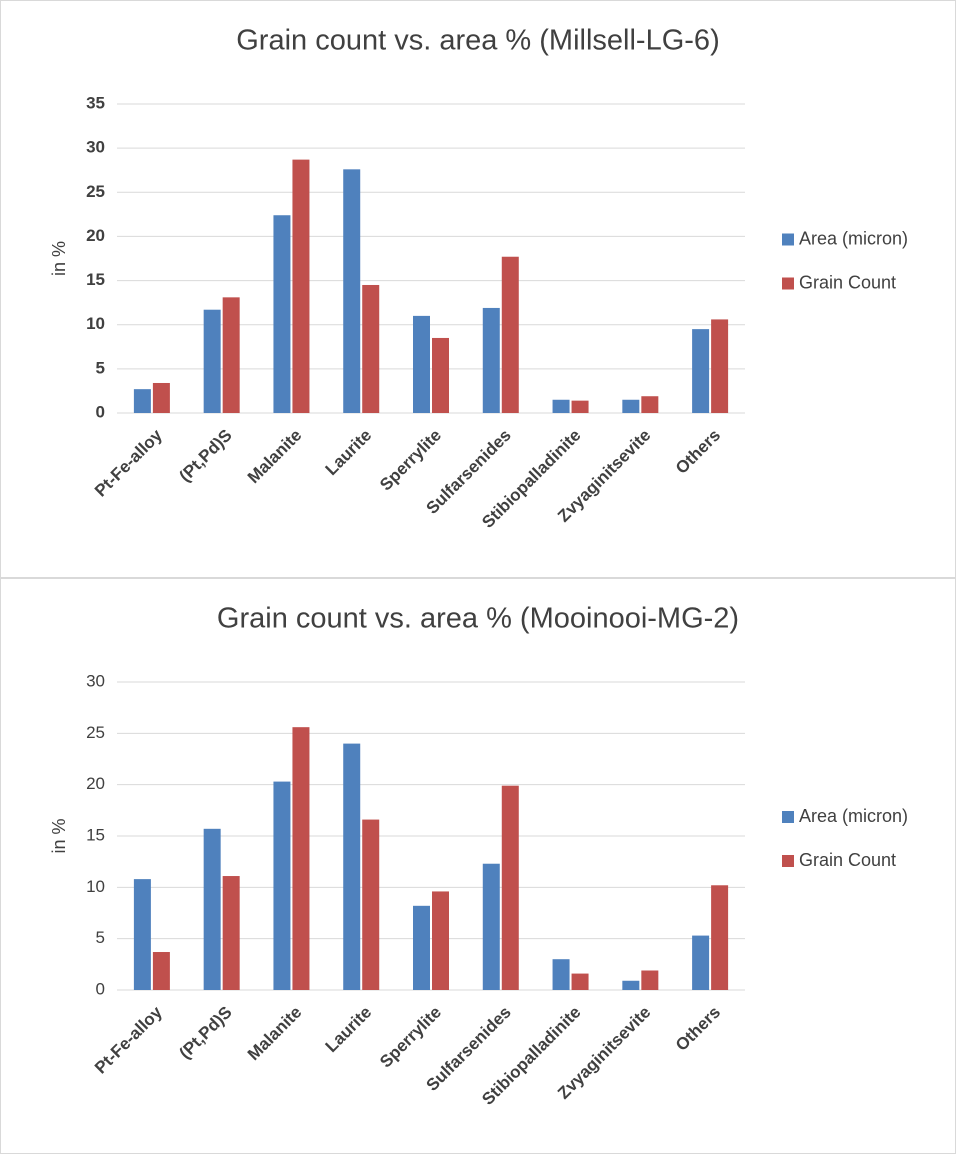 The height and width of the screenshot is (1154, 957). I want to click on chart-title: Grain count vs. area % (Millsell-LG-6), so click(477, 41).